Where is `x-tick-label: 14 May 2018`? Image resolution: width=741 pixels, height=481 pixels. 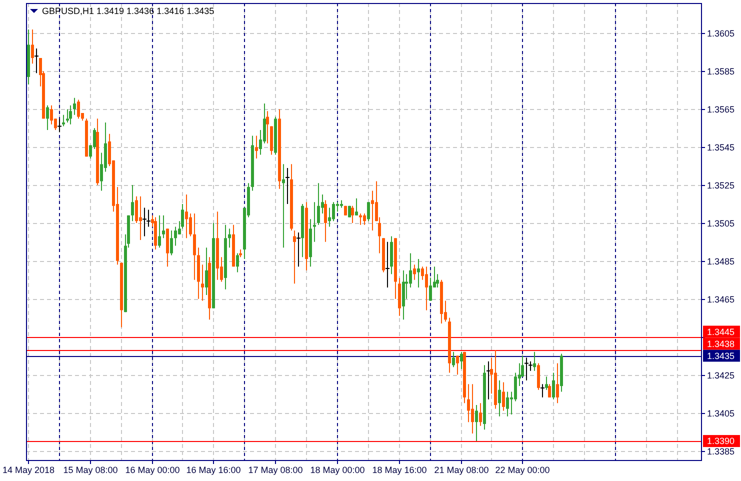 x-tick-label: 14 May 2018 is located at coordinates (28, 470).